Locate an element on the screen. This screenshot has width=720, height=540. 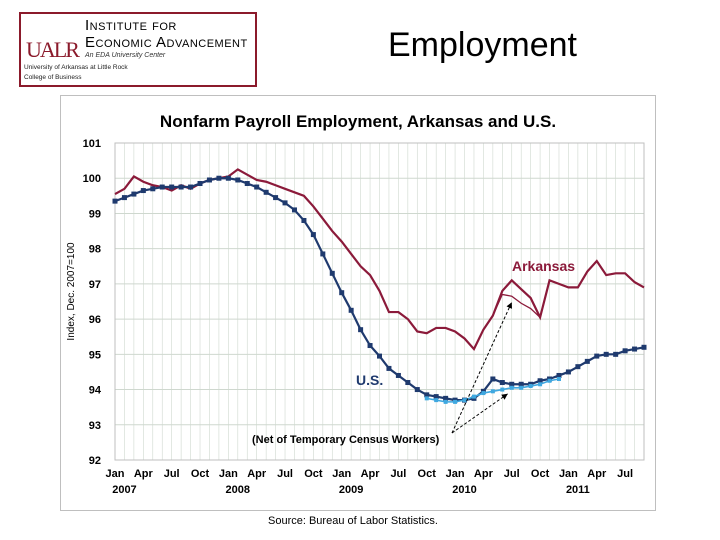
logo-subtitle: An EDA University Center is located at coordinates (125, 55).